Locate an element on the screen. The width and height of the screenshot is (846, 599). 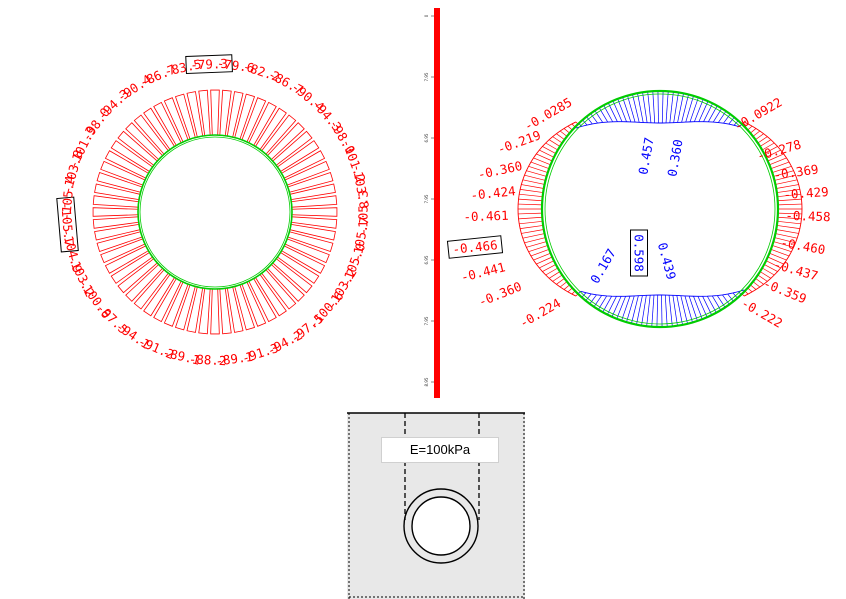
ruler-tick-label: 7.95 is located at coordinates (426, 76).